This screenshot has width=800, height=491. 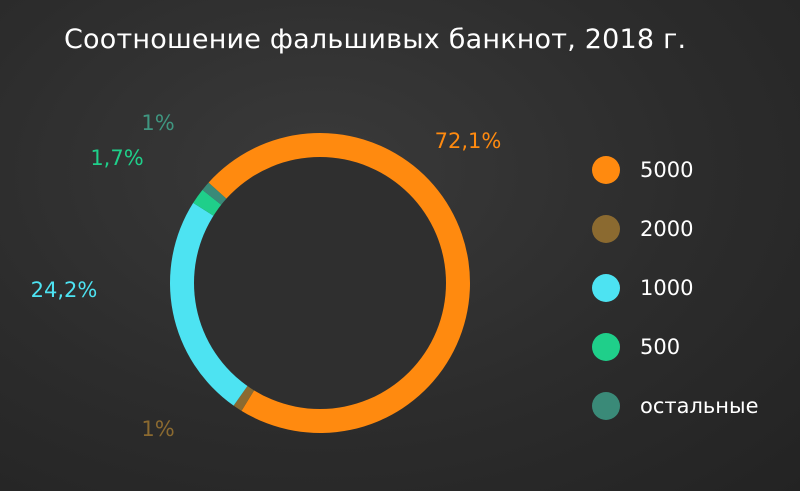 I want to click on legend-item-остальные: остальные, so click(x=675, y=405).